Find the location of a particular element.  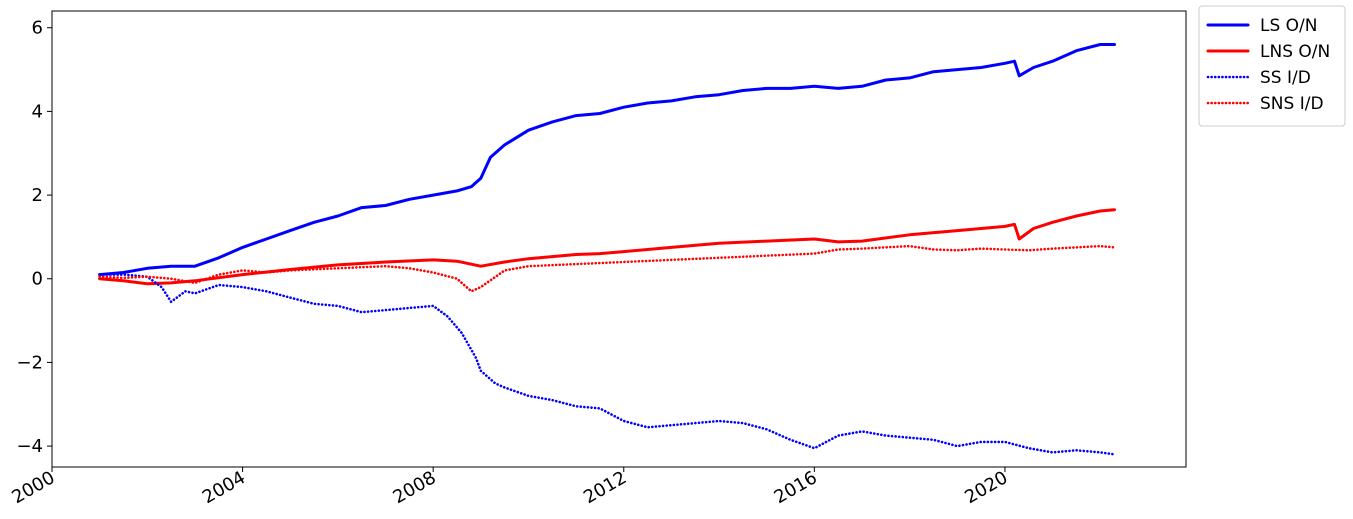

x-tick-label: 2020 is located at coordinates (986, 487).